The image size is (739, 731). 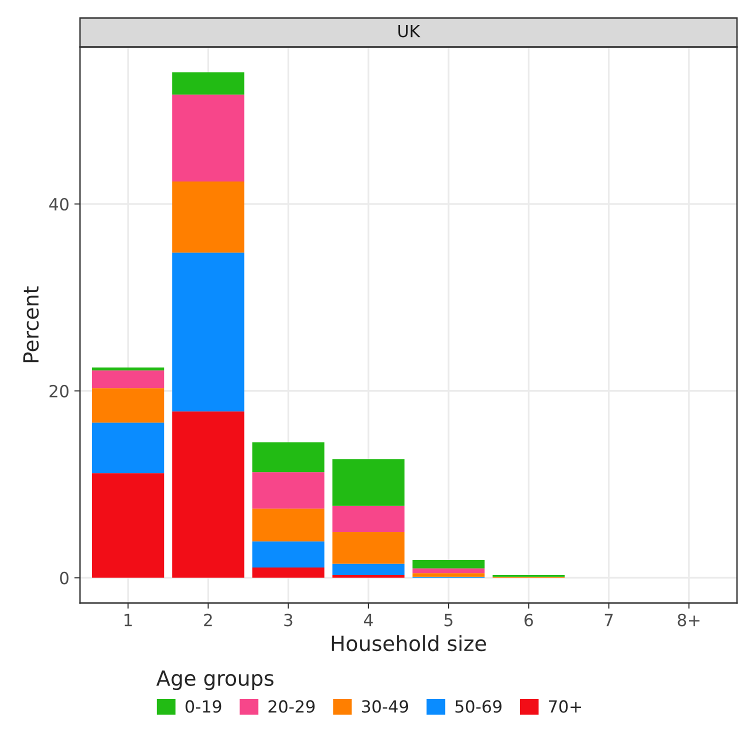 What do you see at coordinates (478, 706) in the screenshot?
I see `legend-label: 50-69` at bounding box center [478, 706].